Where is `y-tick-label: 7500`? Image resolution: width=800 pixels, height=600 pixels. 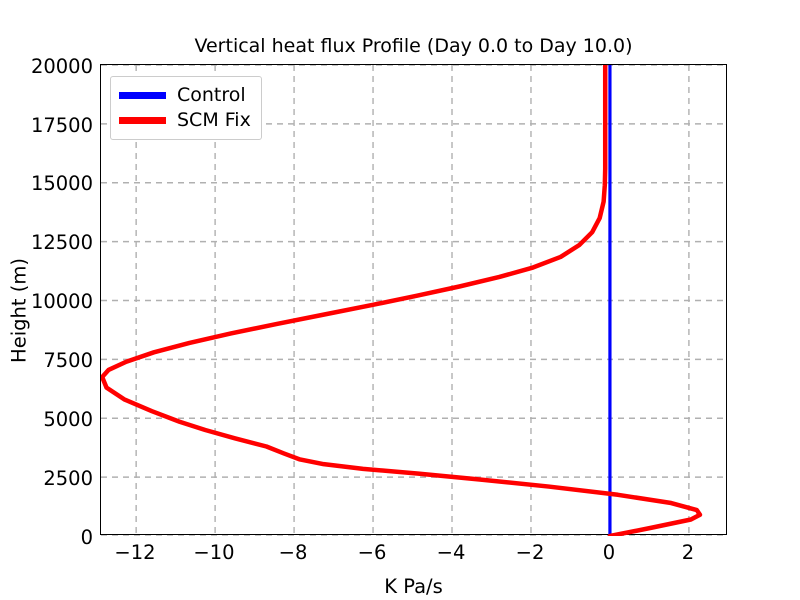
y-tick-label: 7500 is located at coordinates (68, 360).